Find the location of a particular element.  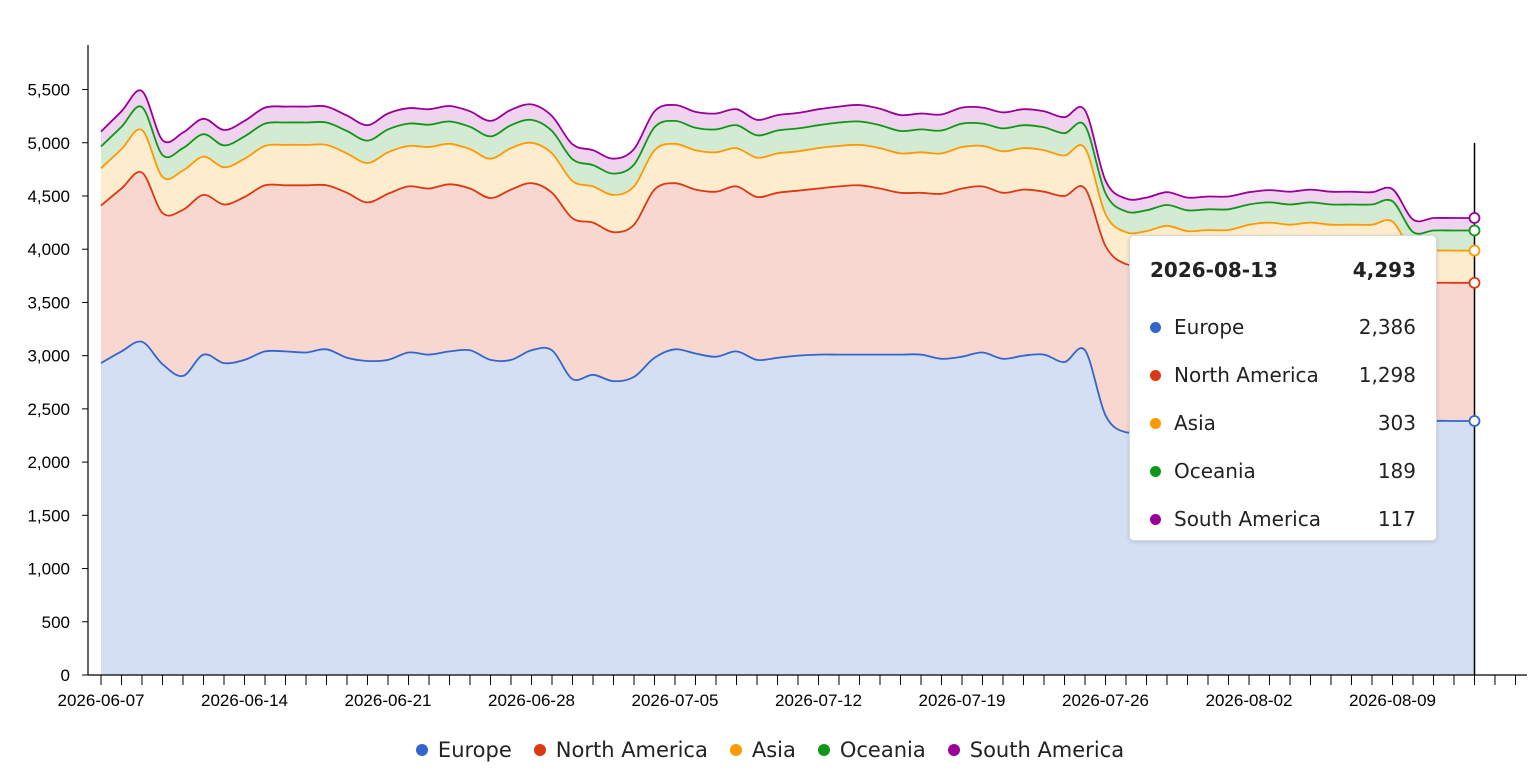

legend-item-europe: Europe is located at coordinates (463, 750).